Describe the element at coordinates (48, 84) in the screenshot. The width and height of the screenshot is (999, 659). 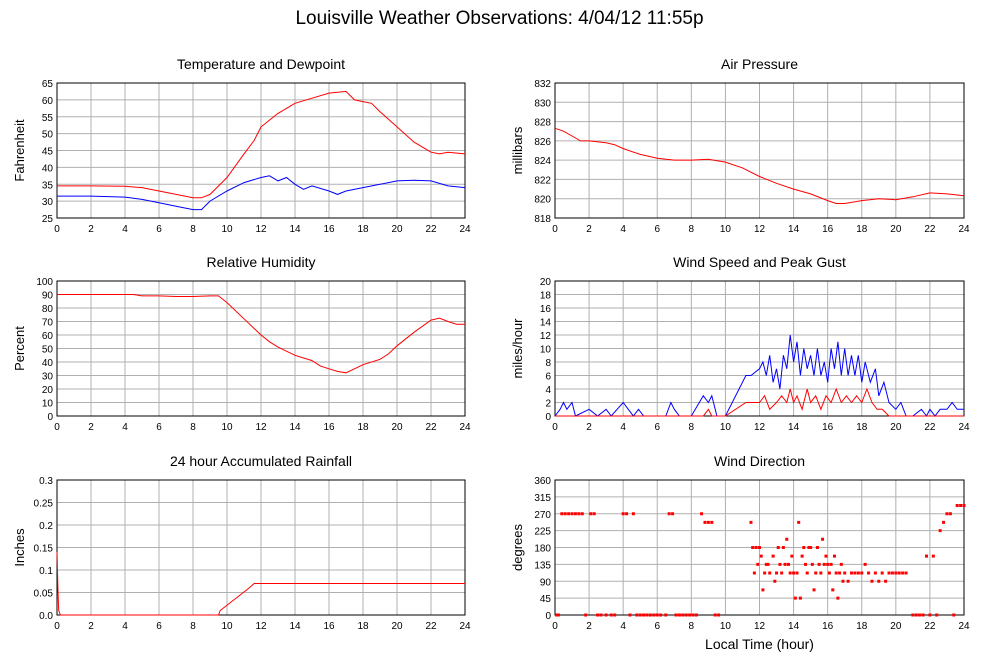
I see `y-tick-label: 65` at that location.